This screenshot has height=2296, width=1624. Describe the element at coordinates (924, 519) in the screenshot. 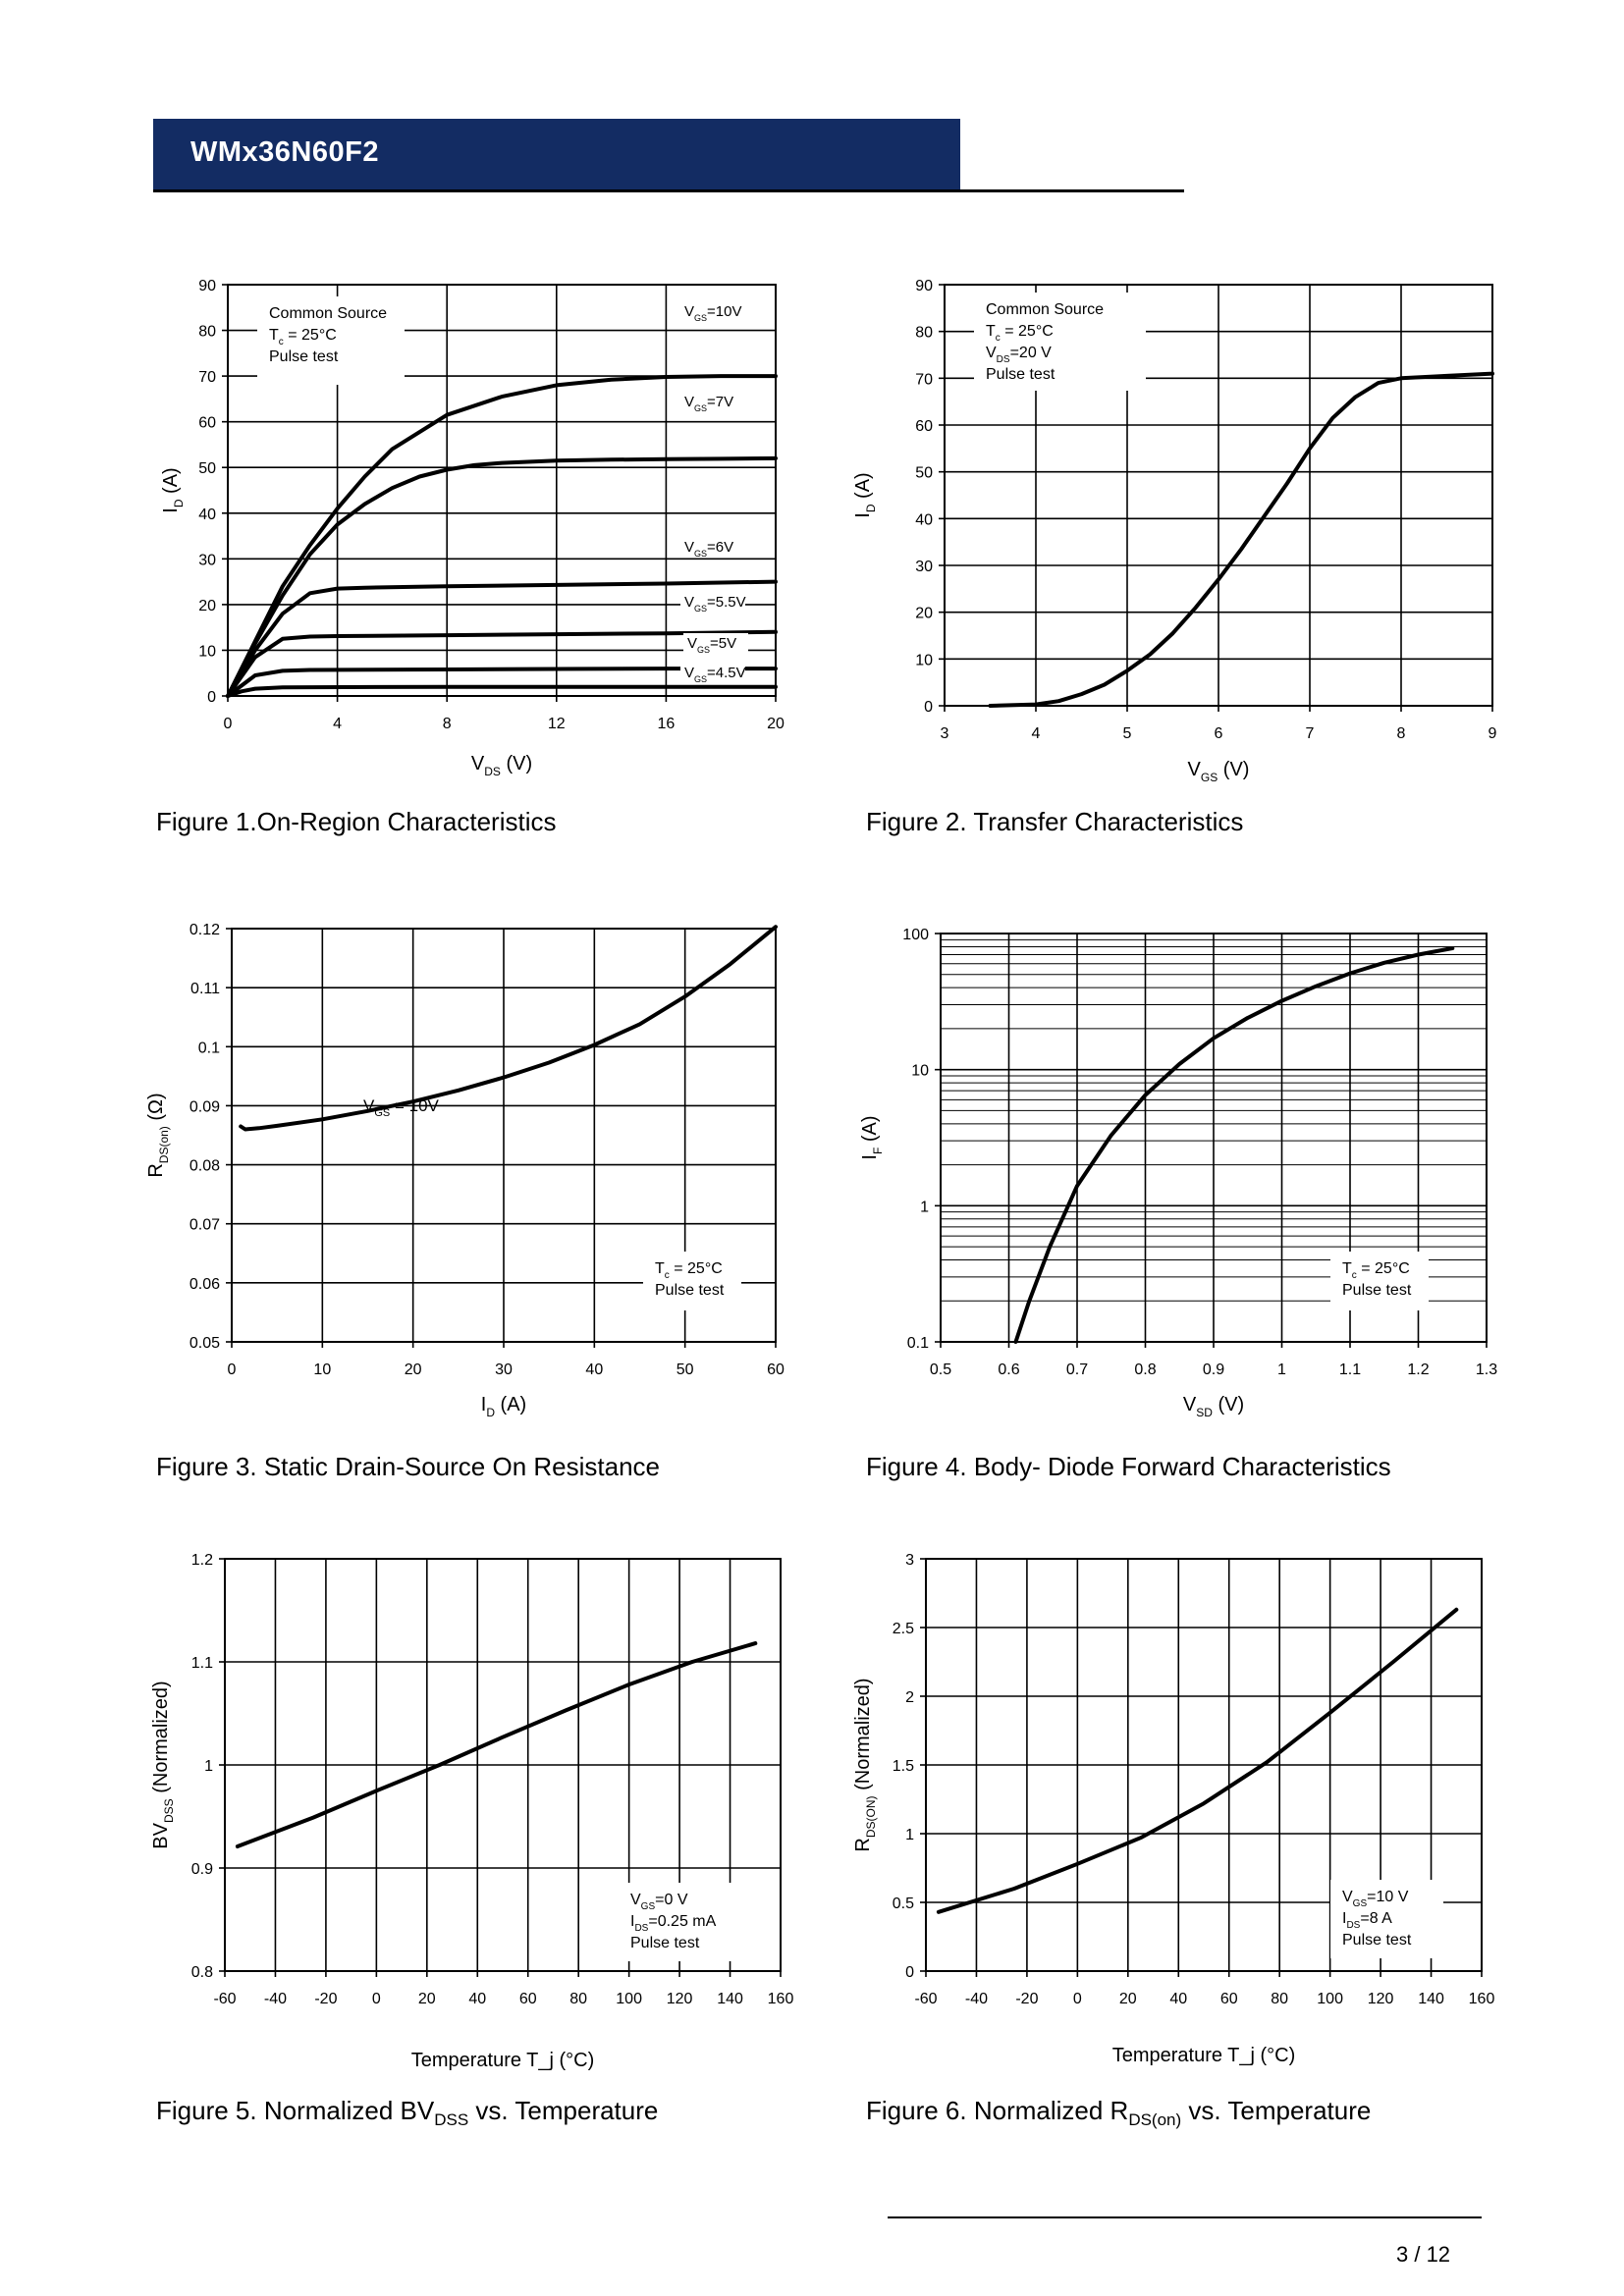

I see `fig2-y-tick-label: 40` at that location.